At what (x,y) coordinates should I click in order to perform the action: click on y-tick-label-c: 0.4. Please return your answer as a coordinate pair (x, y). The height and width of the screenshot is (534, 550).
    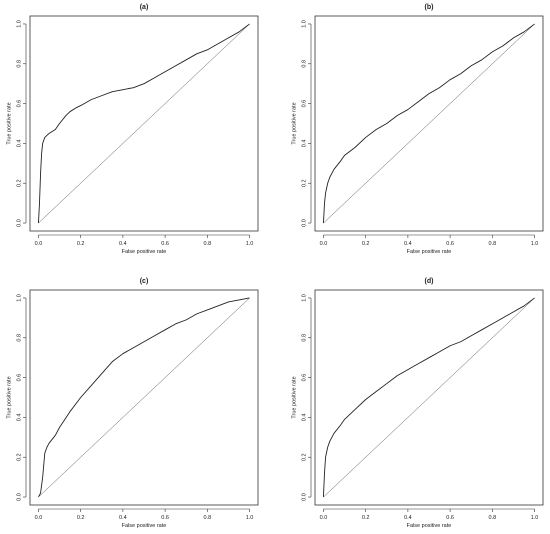
    Looking at the image, I should click on (19, 418).